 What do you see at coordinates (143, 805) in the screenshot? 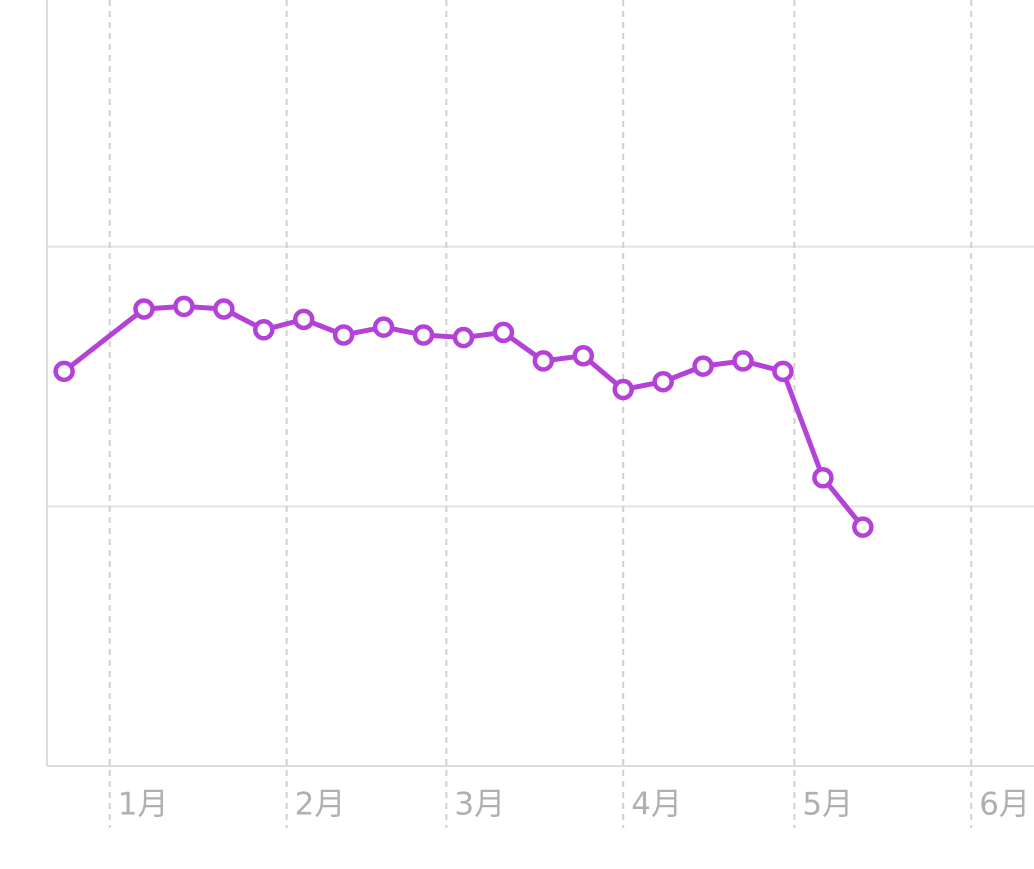
I see `x-tick-label: 1月` at bounding box center [143, 805].